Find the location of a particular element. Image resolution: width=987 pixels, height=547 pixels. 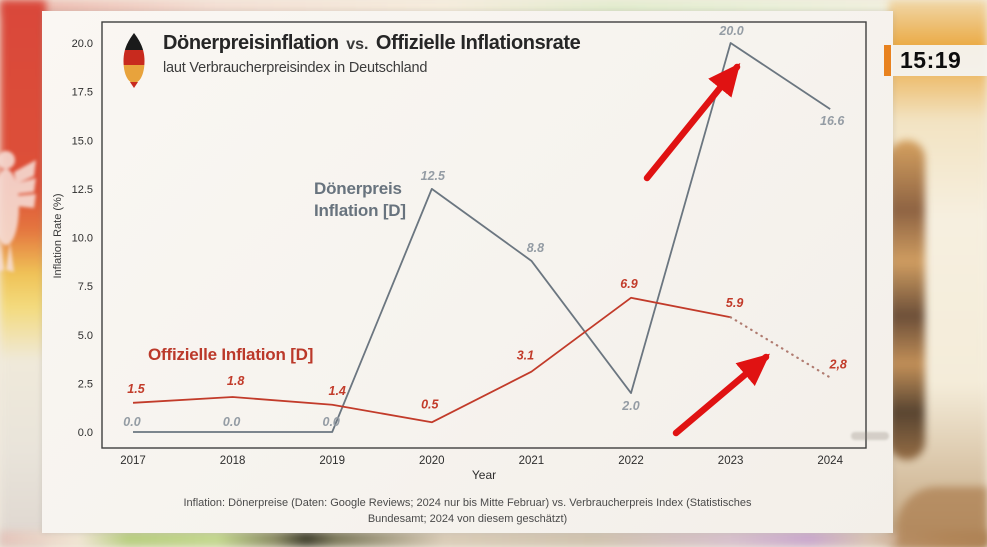

data-label: 5.9 is located at coordinates (734, 303).